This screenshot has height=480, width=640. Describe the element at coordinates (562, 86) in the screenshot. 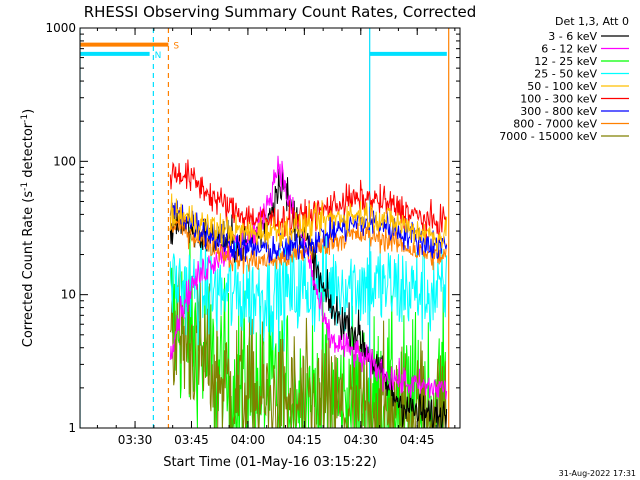

I see `legend-label-50-100-kev: 50 - 100 keV` at that location.